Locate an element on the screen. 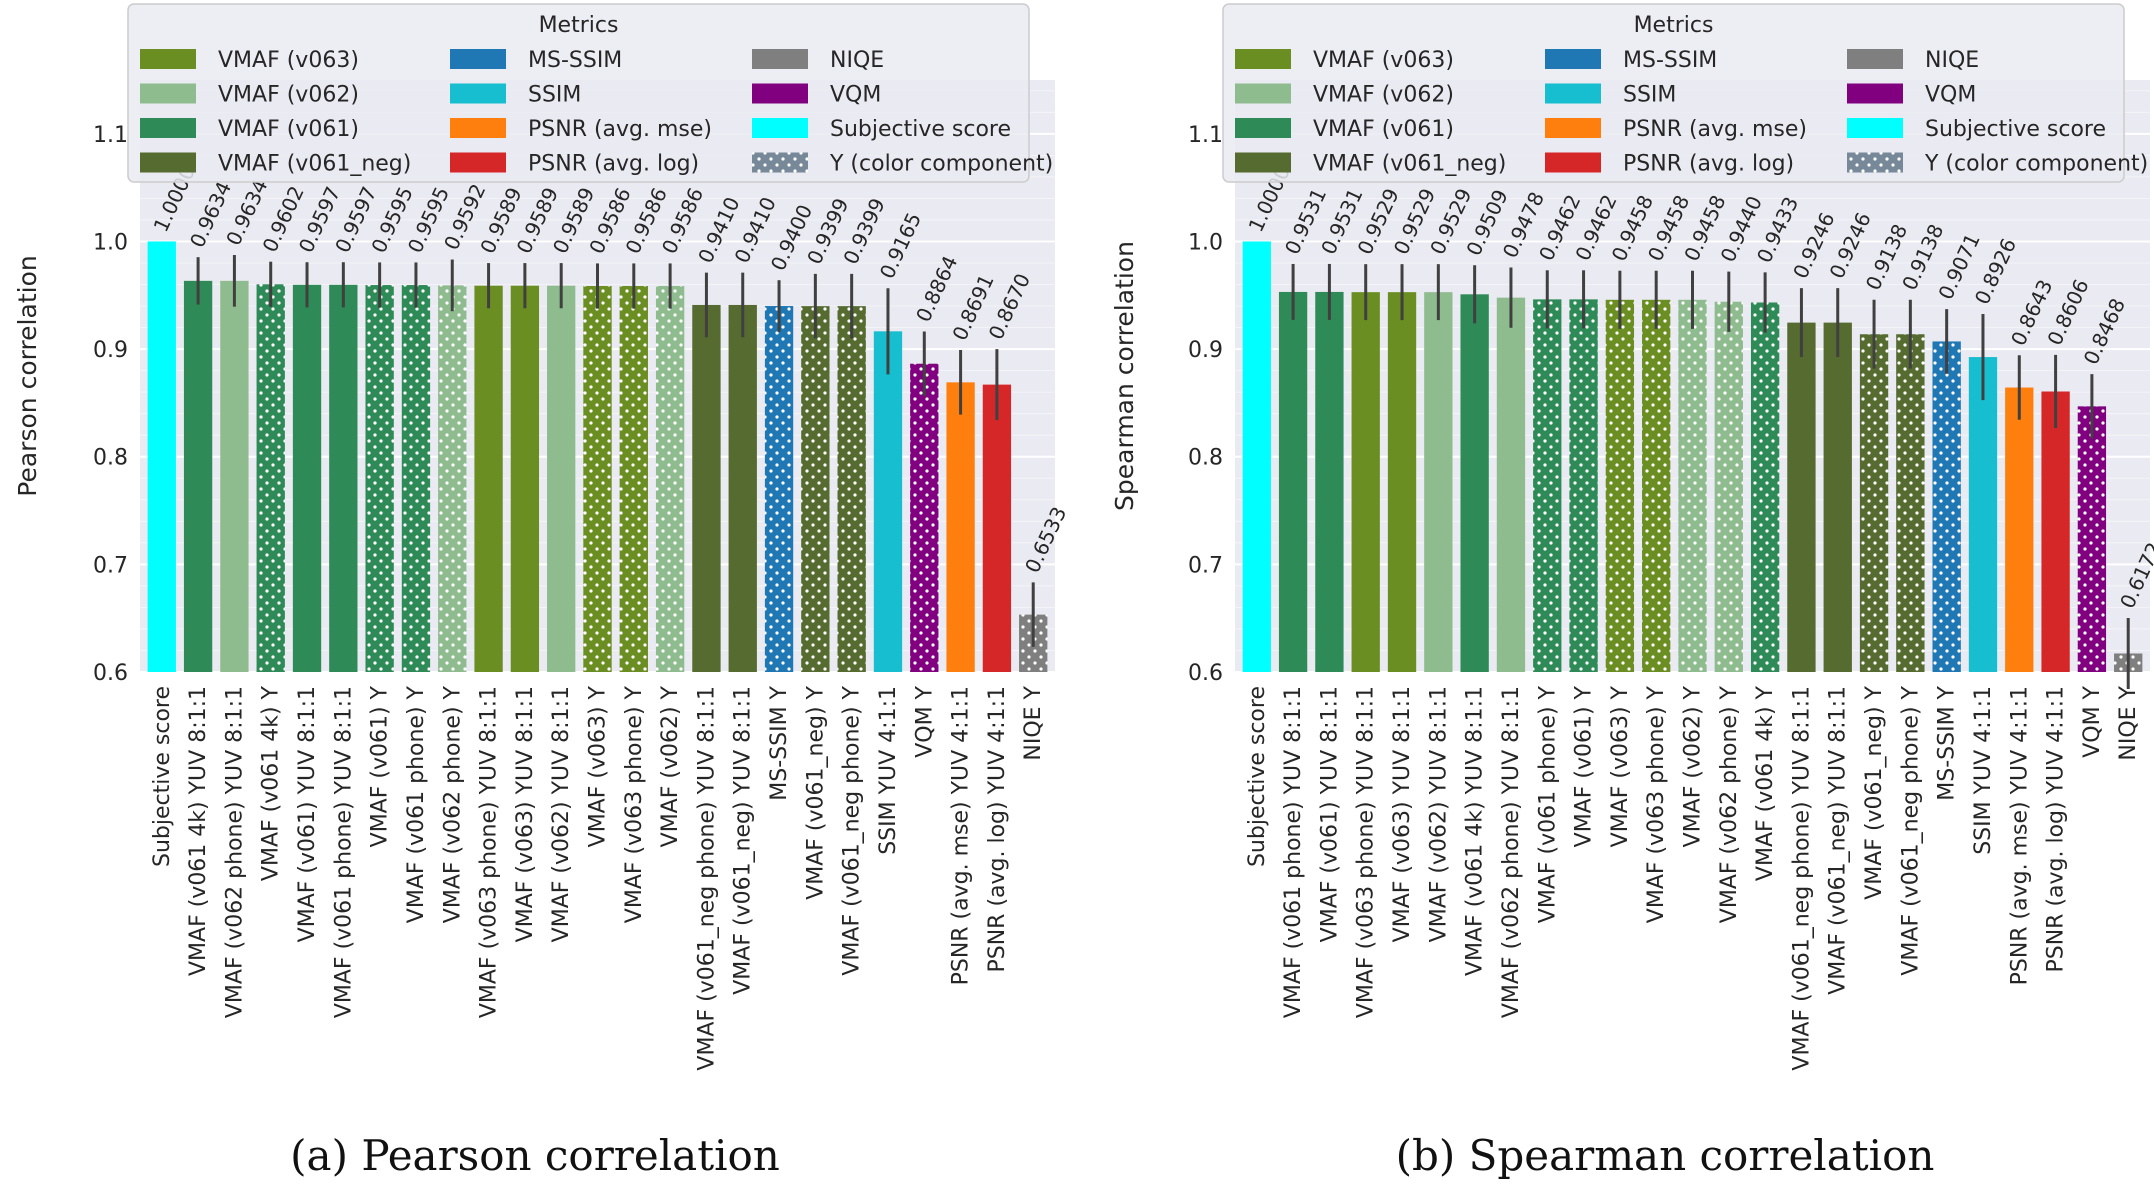 The height and width of the screenshot is (1186, 2154). y-axis-label: Spearman correlation is located at coordinates (1124, 376).